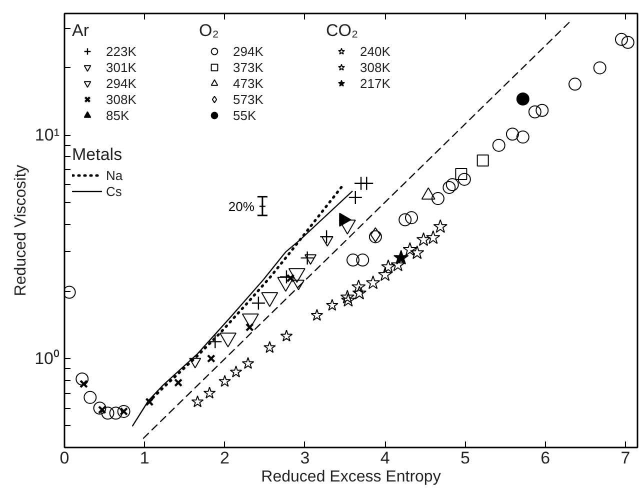  I want to click on text: O₂, so click(209, 31).